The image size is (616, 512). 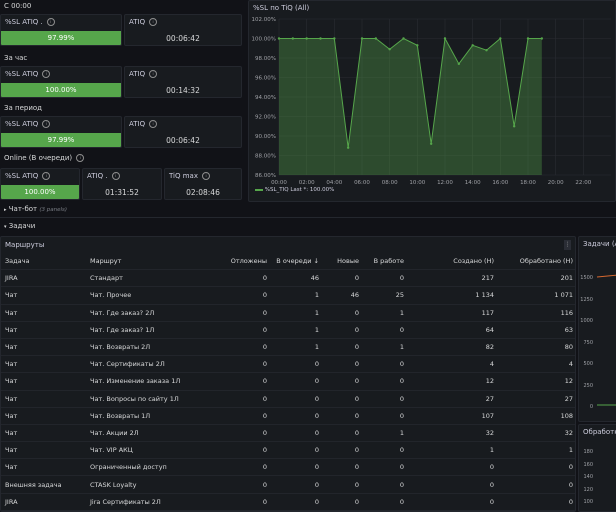 I want to click on y-tick-label: 100, so click(x=588, y=502).